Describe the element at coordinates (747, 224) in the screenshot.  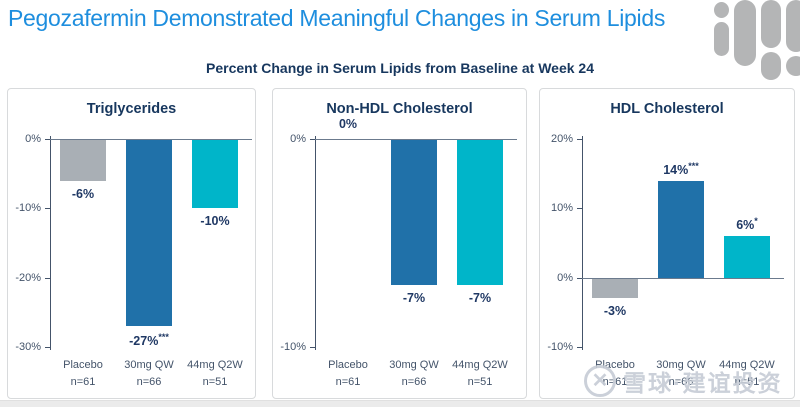
I see `value-label: 6%*` at that location.